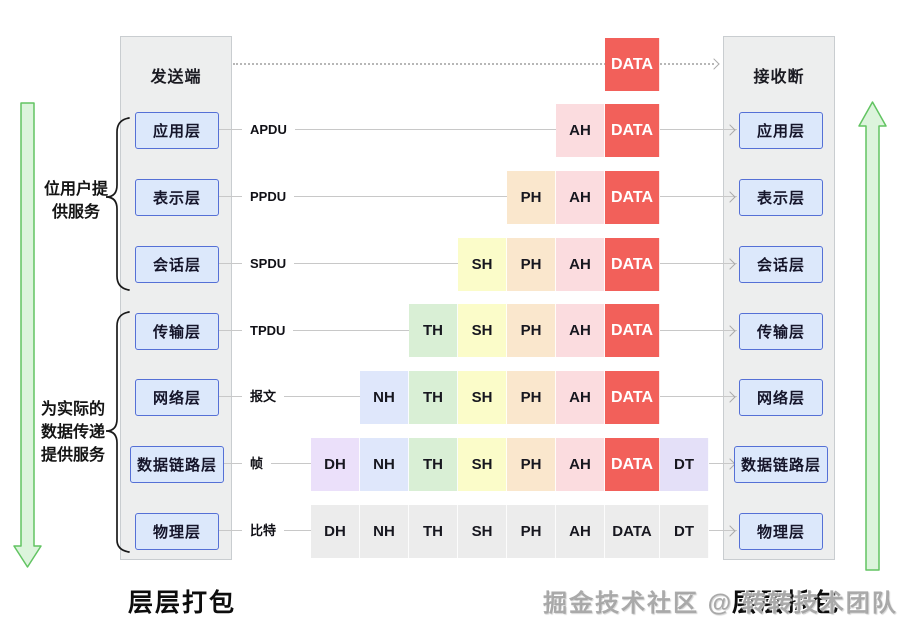  What do you see at coordinates (781, 331) in the screenshot?
I see `layer-box-right: 传输层` at bounding box center [781, 331].